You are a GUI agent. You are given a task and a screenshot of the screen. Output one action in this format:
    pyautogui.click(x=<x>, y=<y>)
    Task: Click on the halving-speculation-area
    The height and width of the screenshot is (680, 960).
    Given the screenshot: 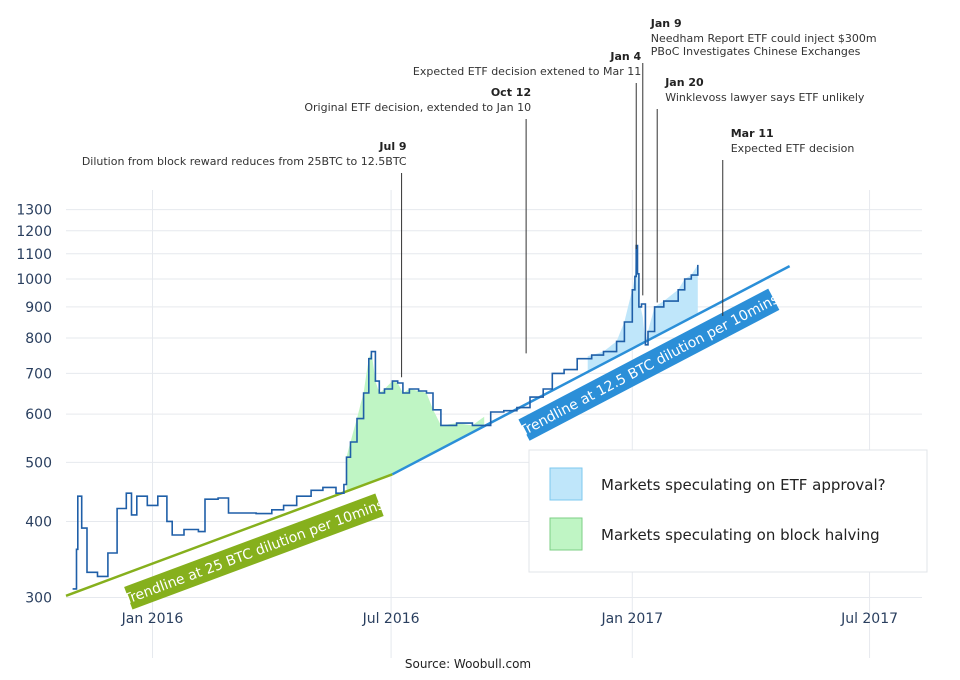 What is the action you would take?
    pyautogui.click(x=415, y=421)
    